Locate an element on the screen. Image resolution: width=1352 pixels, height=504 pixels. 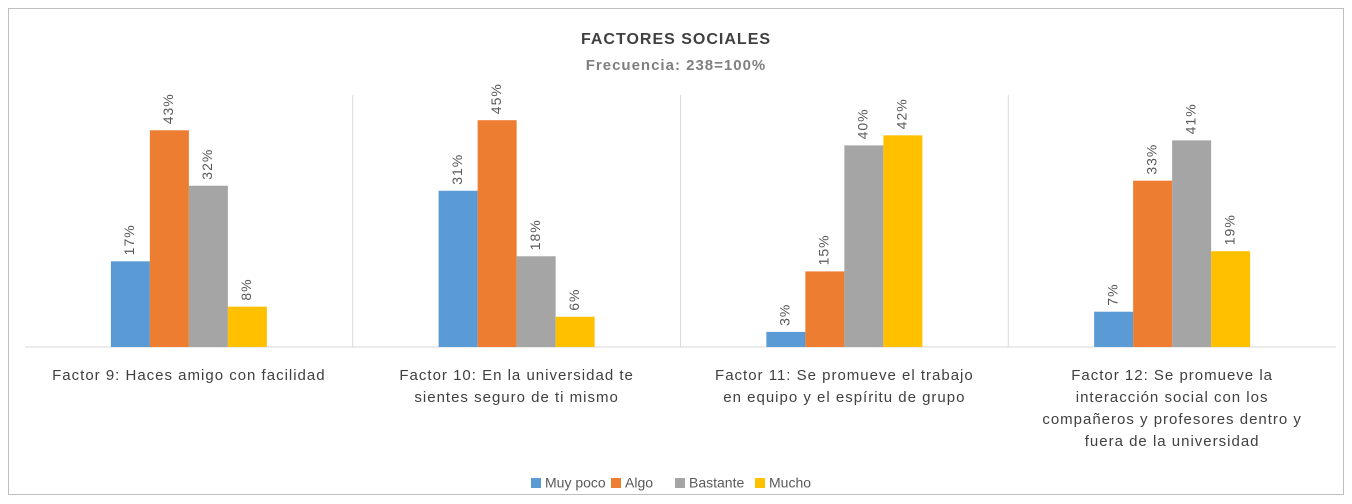
data-label: 41% is located at coordinates (1190, 118).